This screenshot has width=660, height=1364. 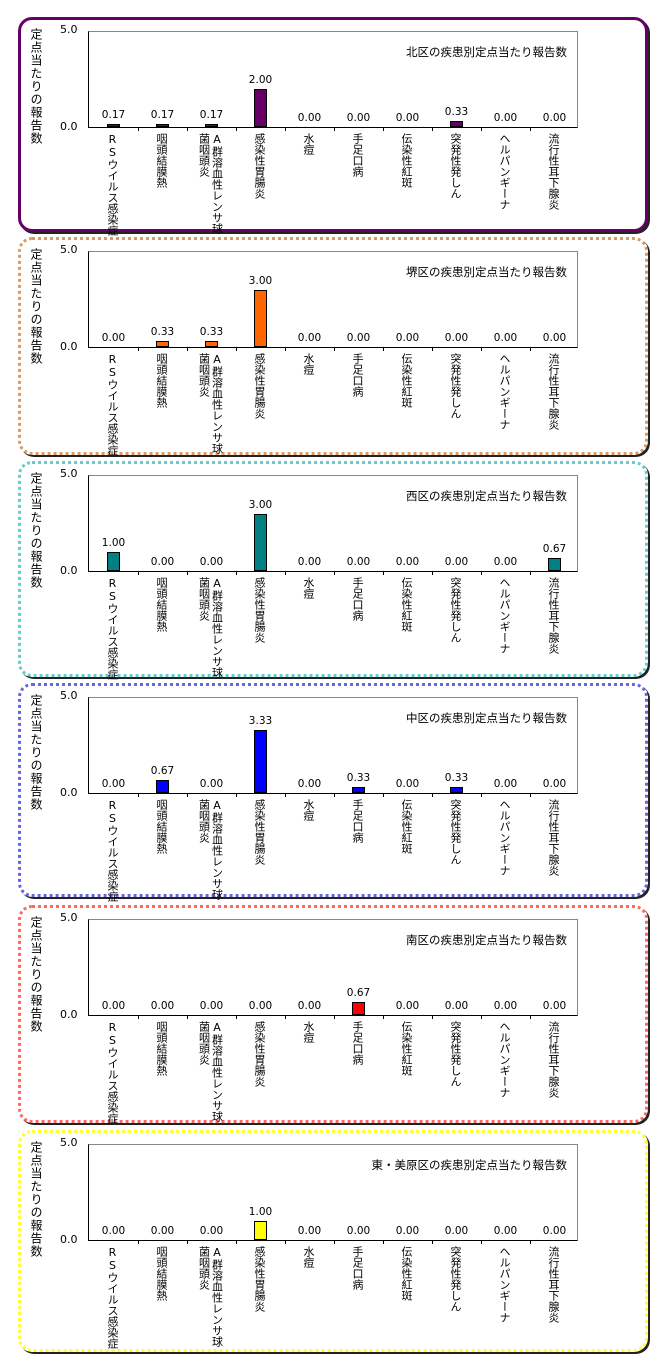 I want to click on data-label: 3.33, so click(x=260, y=720).